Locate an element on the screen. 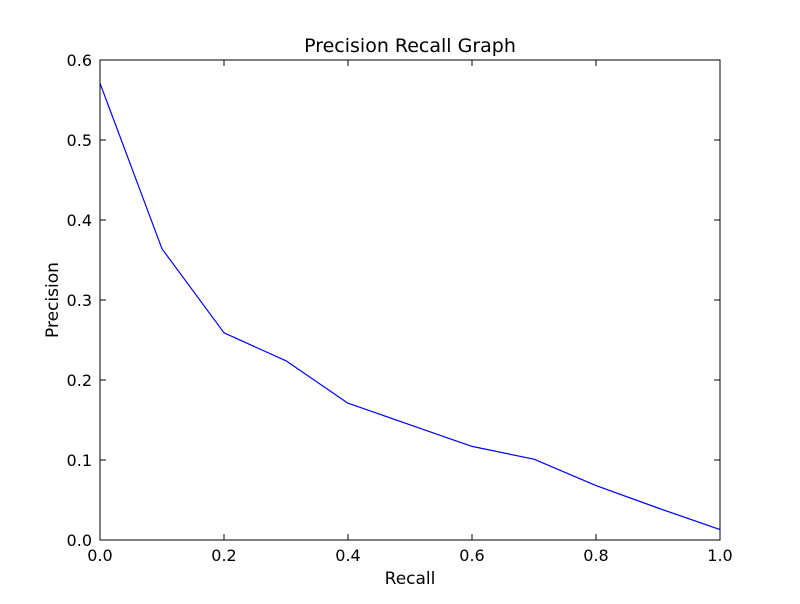 The width and height of the screenshot is (800, 604). y-tick-labels: 0.0 0.1 0.2 0.3 0.4 0.5 0.6 is located at coordinates (79, 300).